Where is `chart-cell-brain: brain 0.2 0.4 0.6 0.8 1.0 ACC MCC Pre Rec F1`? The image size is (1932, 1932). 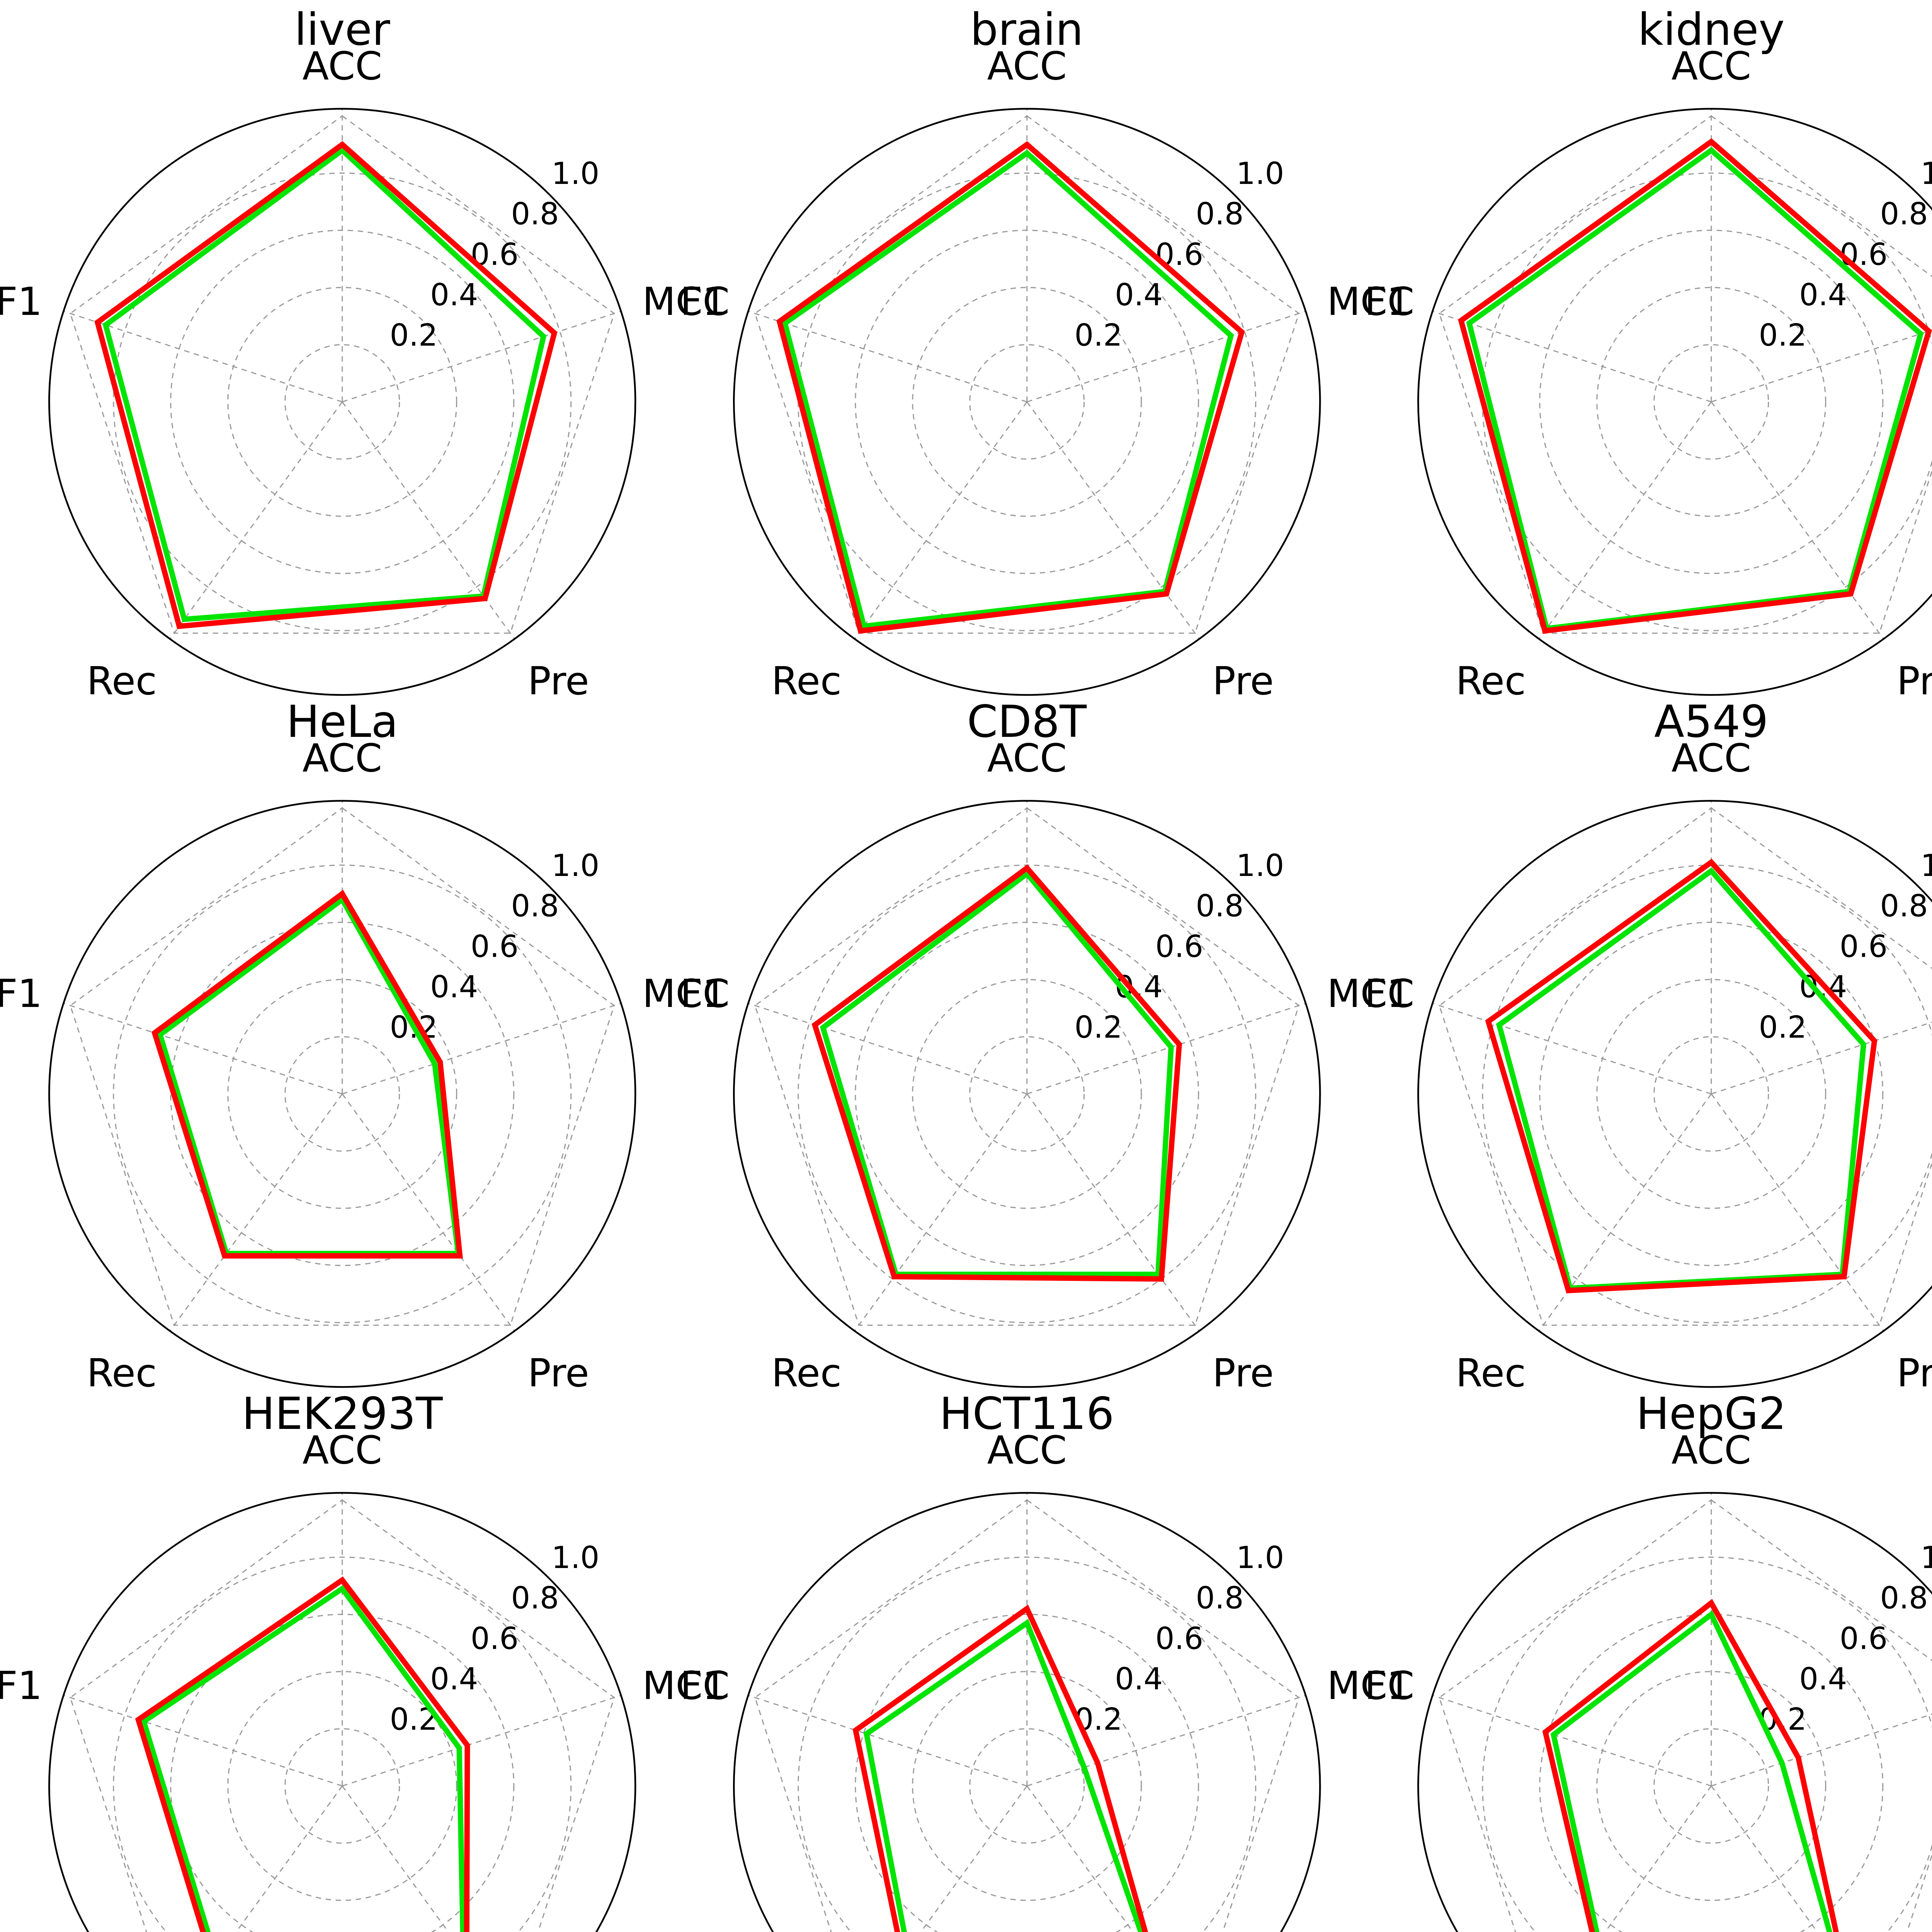
chart-cell-brain: brain 0.2 0.4 0.6 0.8 1.0 ACC MCC Pre Rec F1 is located at coordinates (1047, 352).